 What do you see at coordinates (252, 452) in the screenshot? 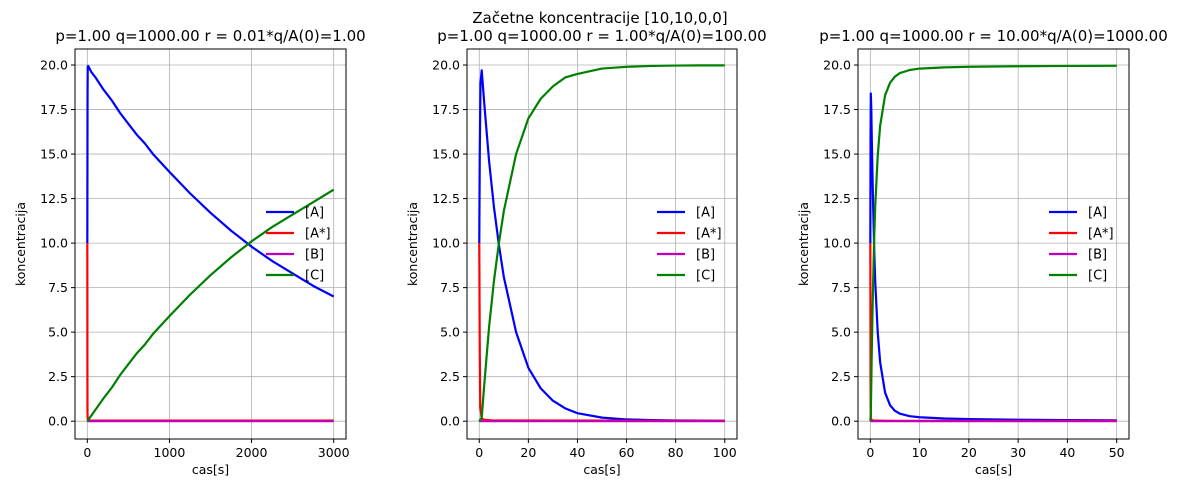
I see `x-tick-label: 2000` at bounding box center [252, 452].